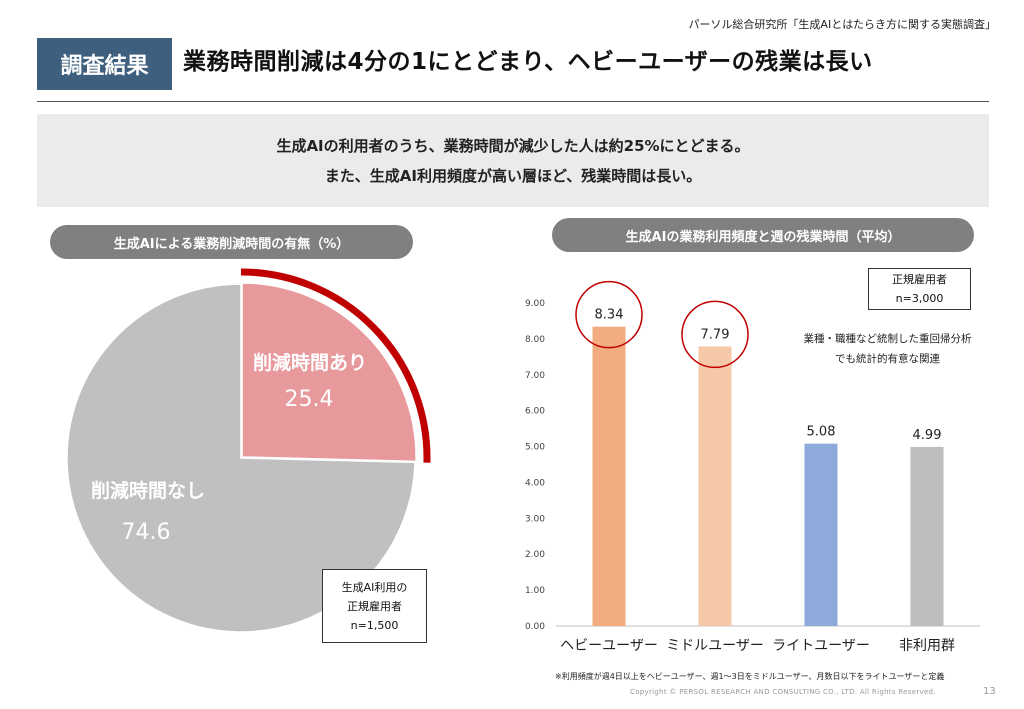 This screenshot has width=1024, height=709. I want to click on y-tick-label-6: 6.00, so click(535, 412).